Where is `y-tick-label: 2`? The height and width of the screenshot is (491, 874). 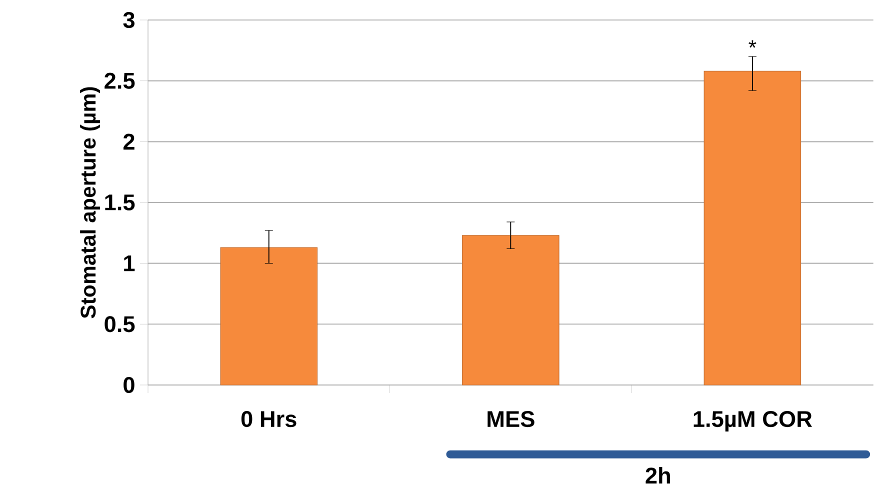 y-tick-label: 2 is located at coordinates (128, 142).